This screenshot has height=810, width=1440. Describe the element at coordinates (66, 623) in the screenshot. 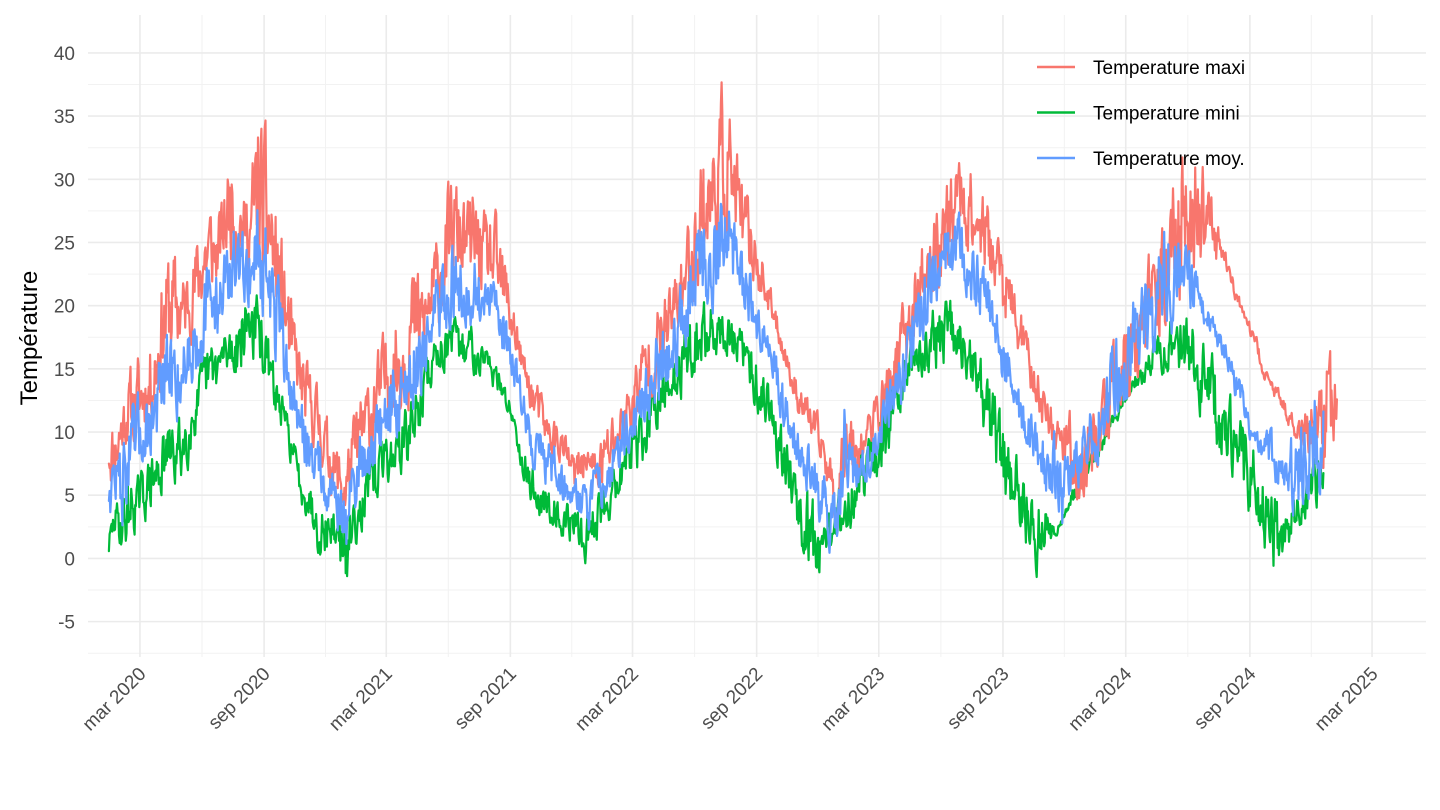

I see `y-tick-label: -5` at that location.